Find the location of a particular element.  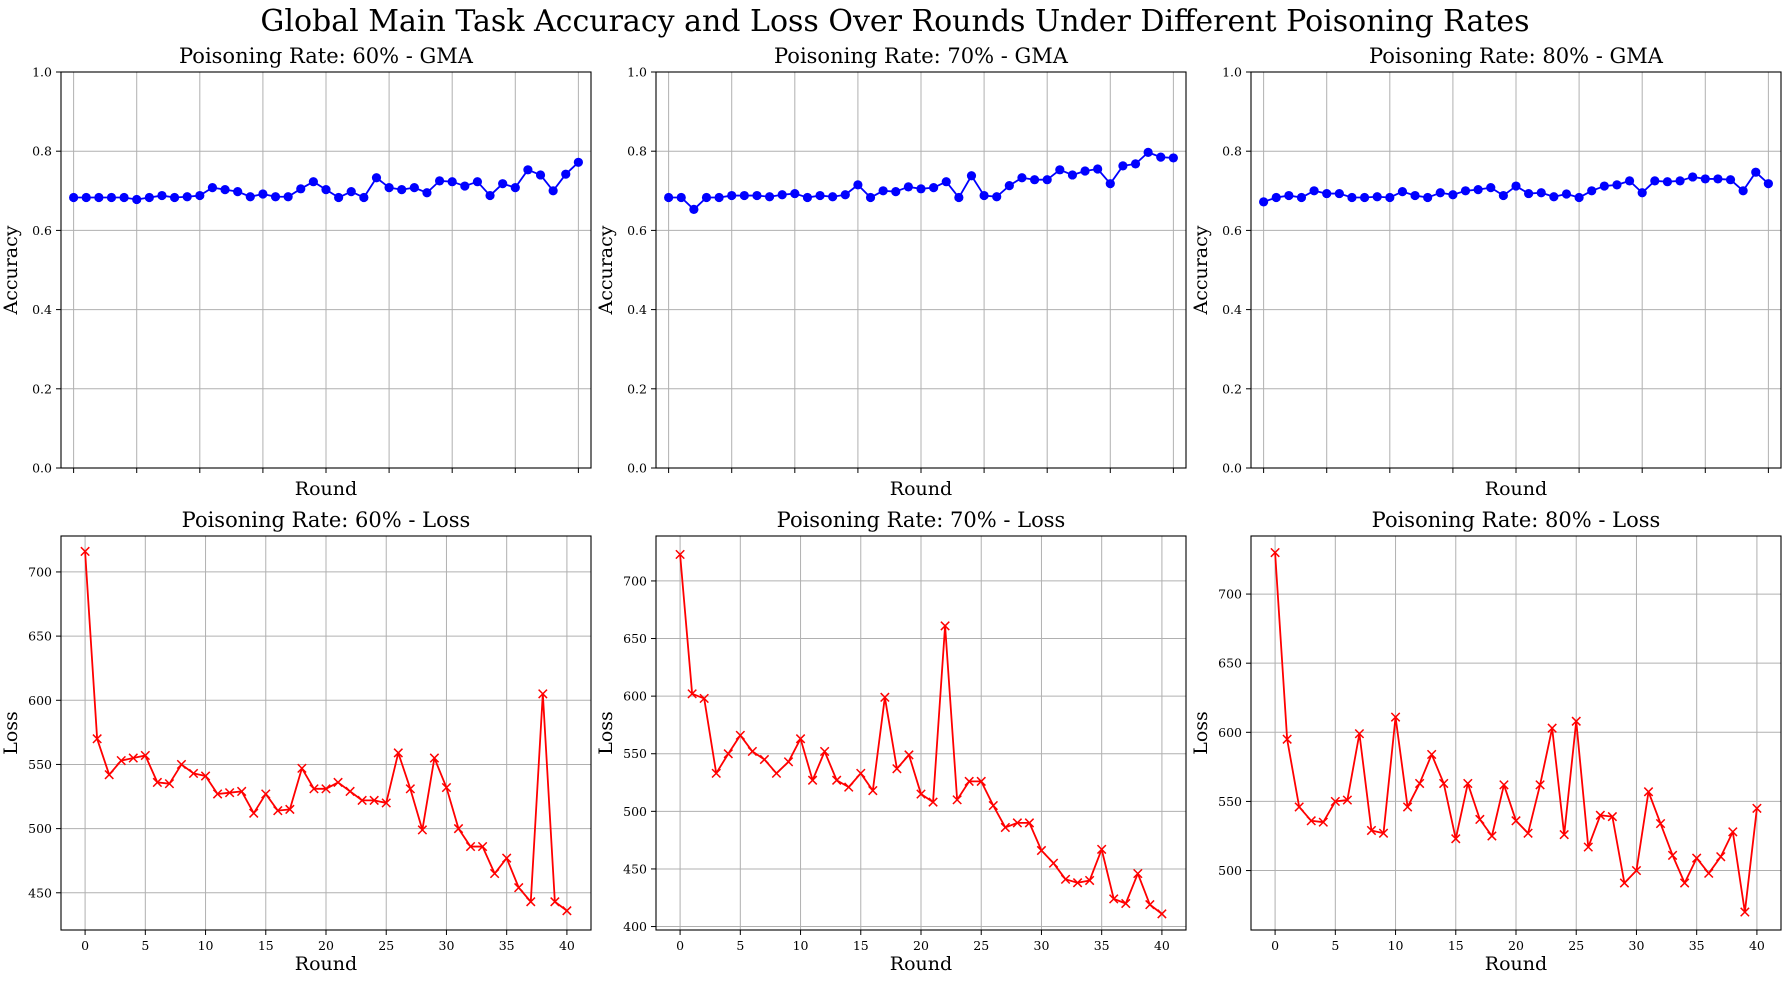

y-tick-label: 0.6 is located at coordinates (42, 230).